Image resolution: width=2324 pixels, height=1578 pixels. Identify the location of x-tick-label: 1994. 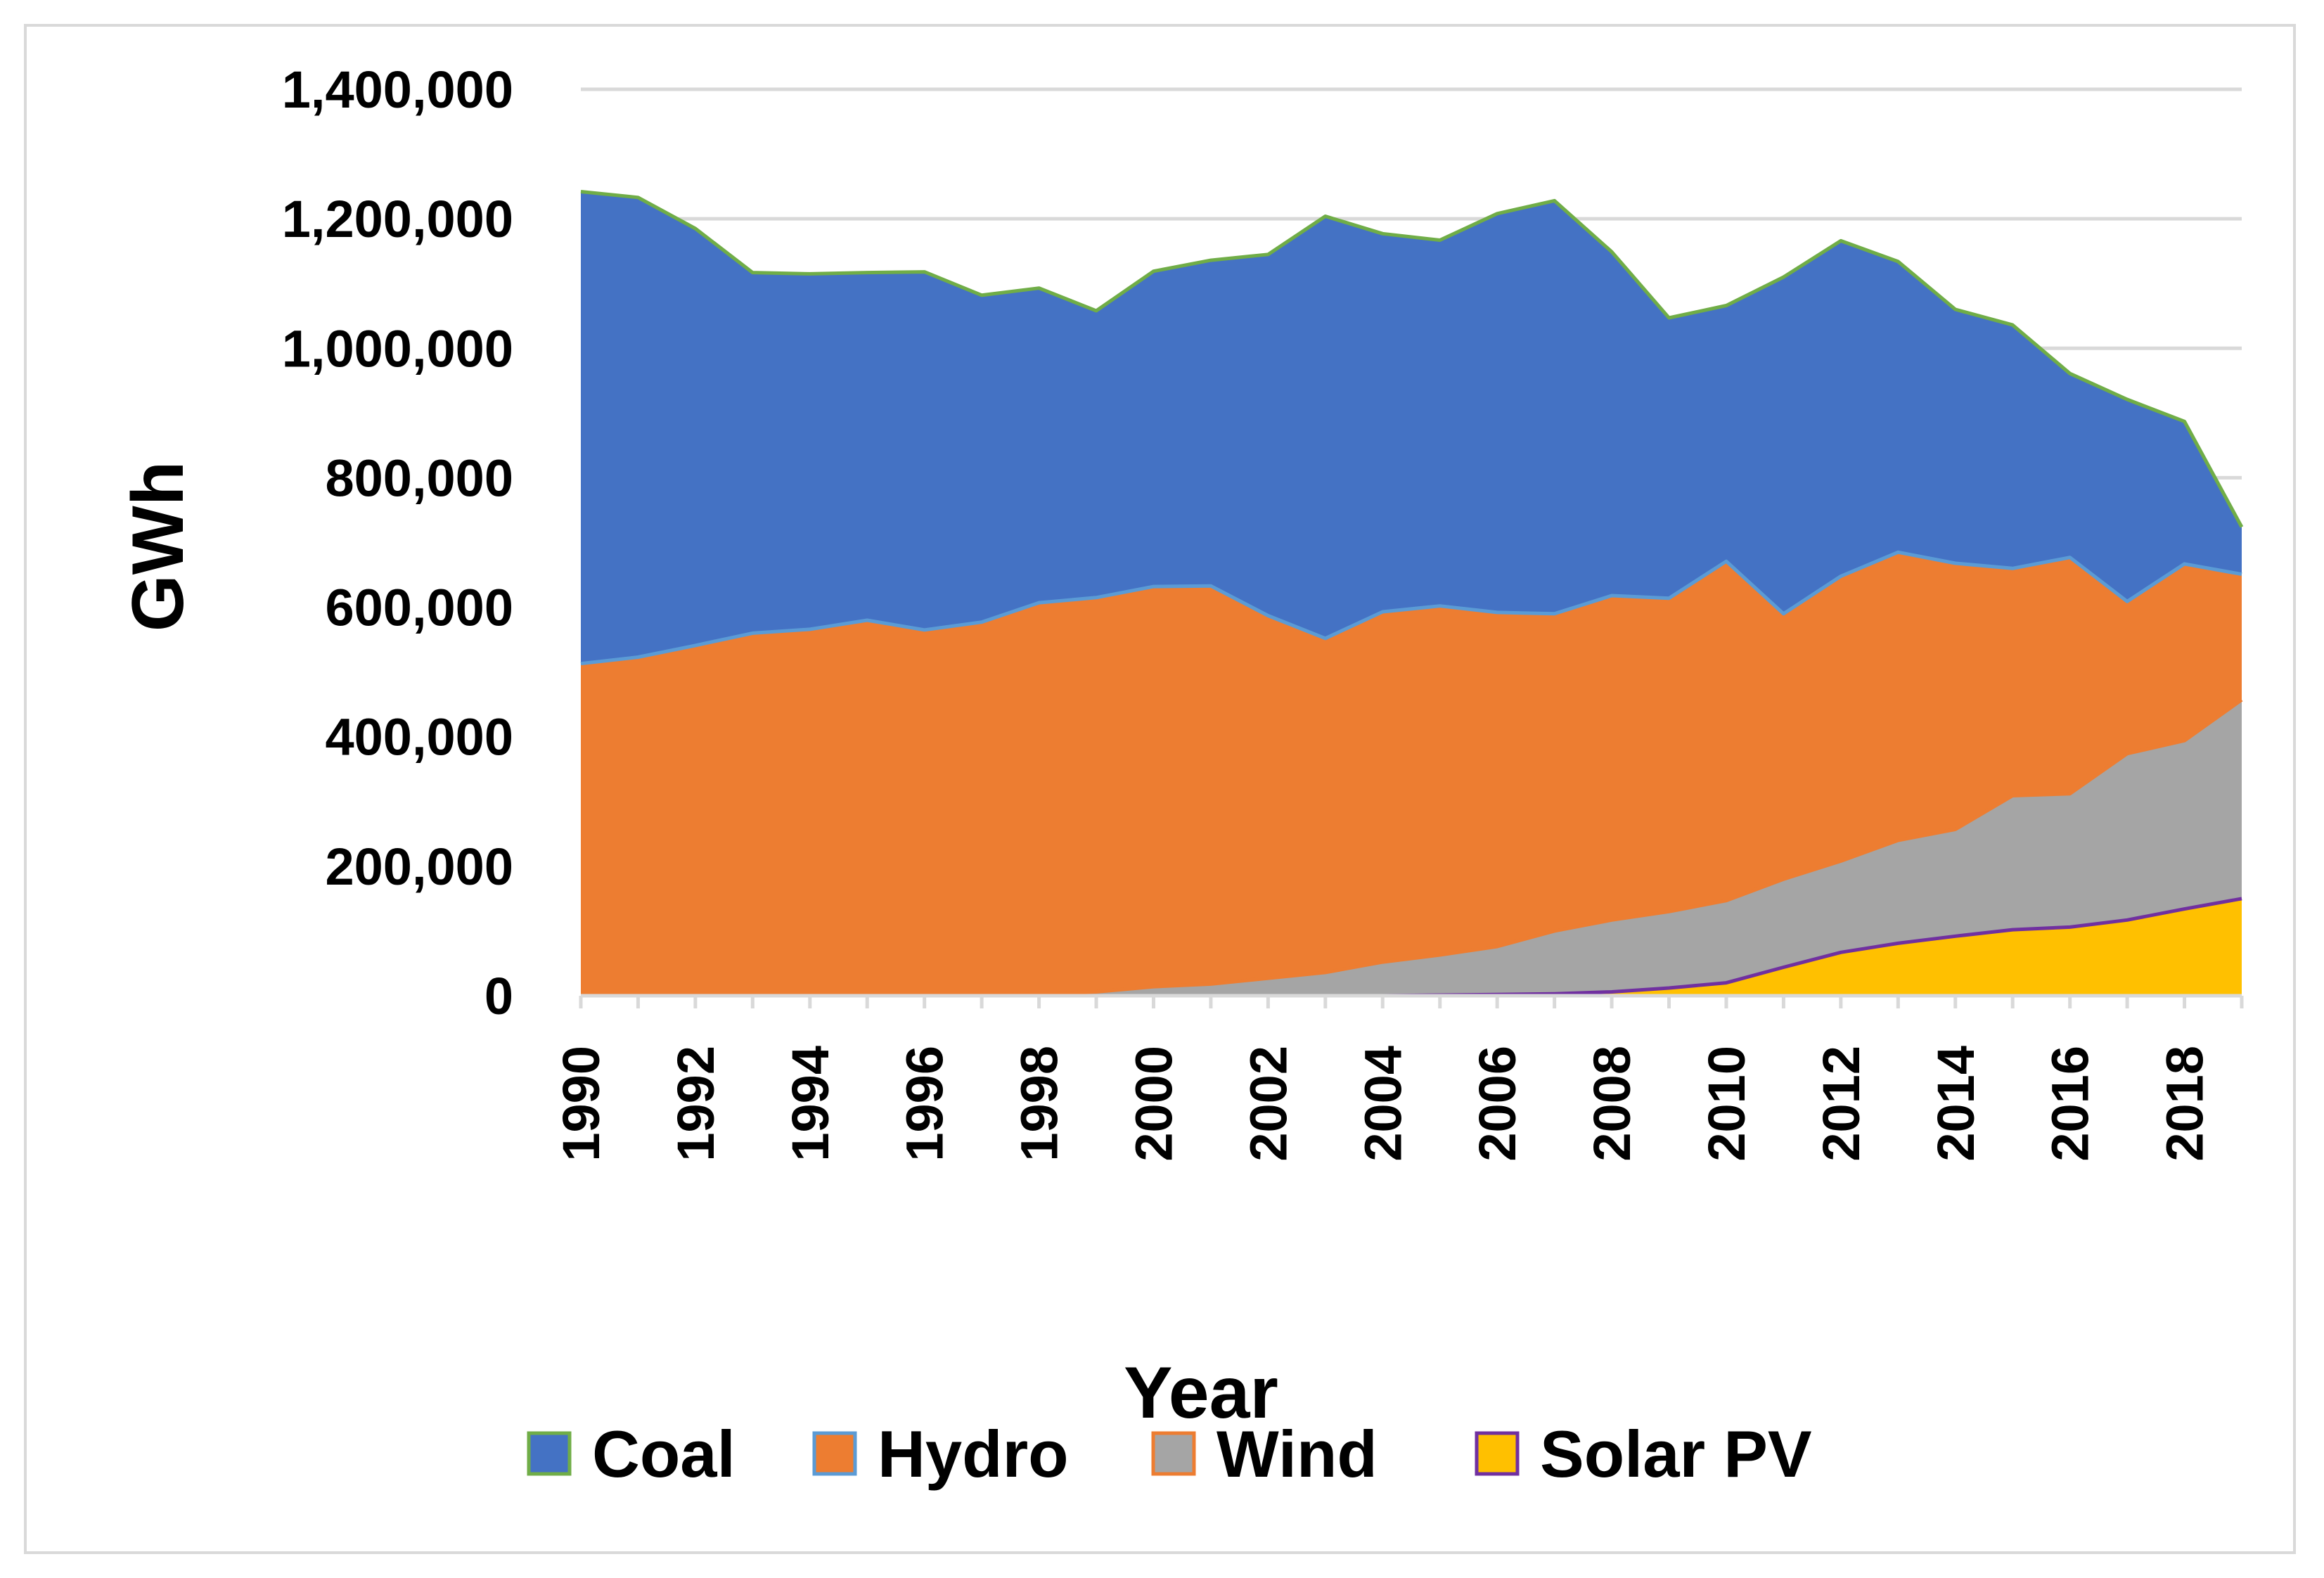
(810, 1104).